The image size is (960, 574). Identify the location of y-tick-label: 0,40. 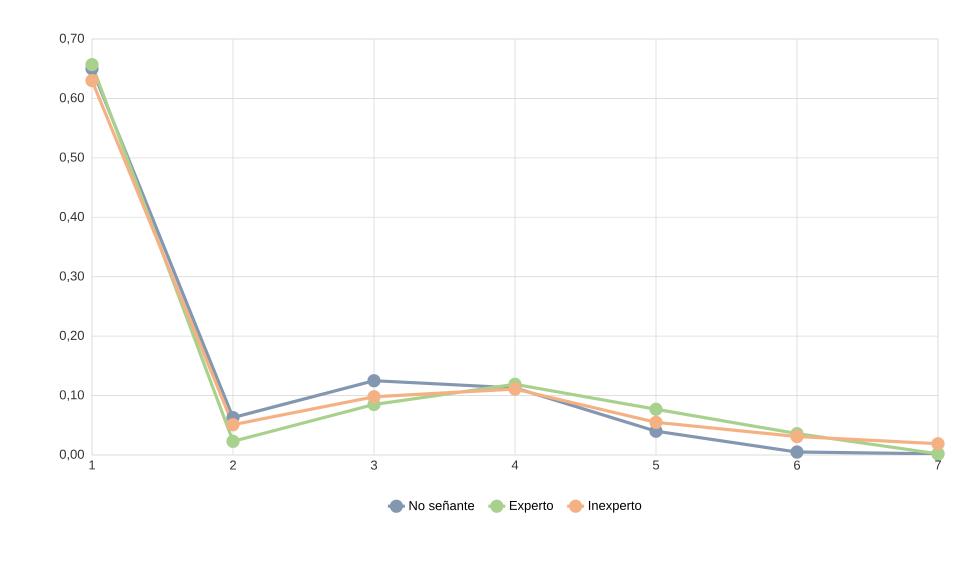
(72, 217).